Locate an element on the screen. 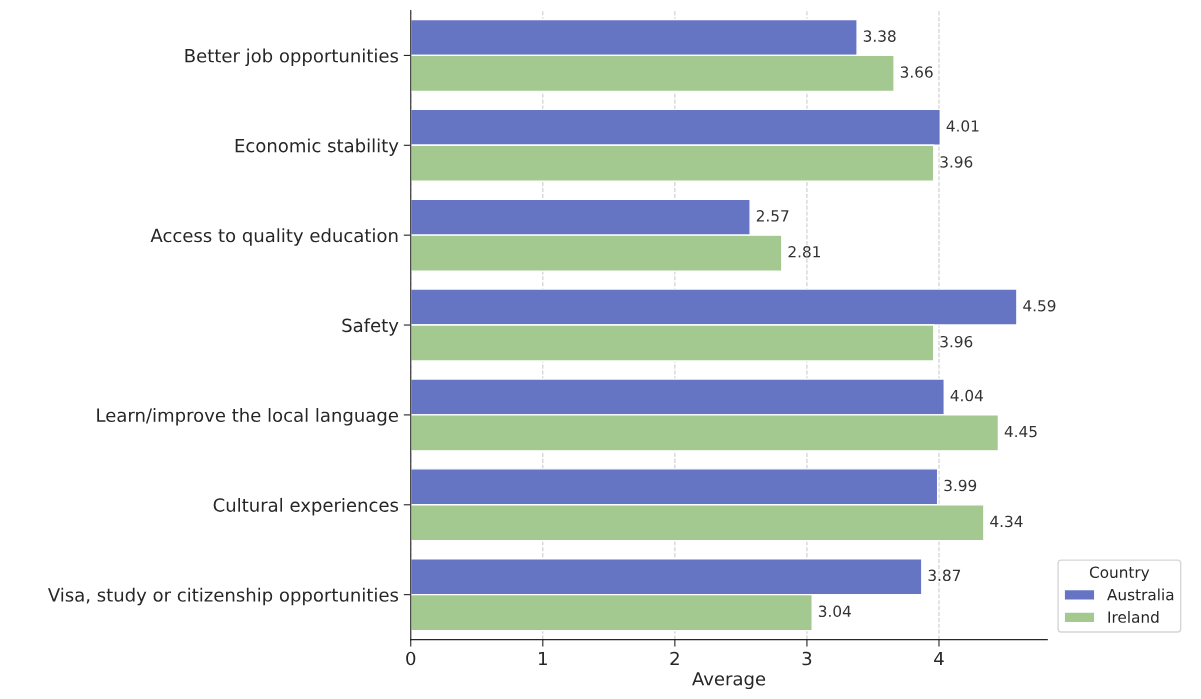 The height and width of the screenshot is (699, 1201). x-tick-label: 0 is located at coordinates (411, 658).